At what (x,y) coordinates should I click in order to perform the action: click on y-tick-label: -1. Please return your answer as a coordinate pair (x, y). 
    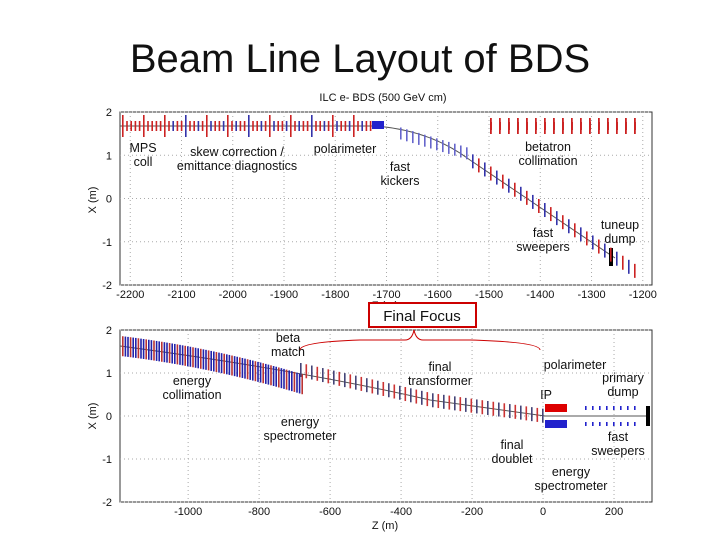
    Looking at the image, I should click on (107, 243).